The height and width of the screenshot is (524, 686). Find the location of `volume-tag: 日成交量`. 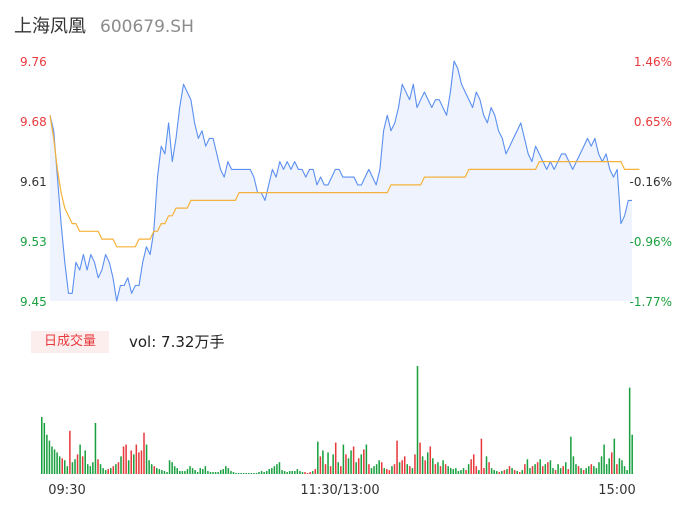

volume-tag: 日成交量 is located at coordinates (70, 342).